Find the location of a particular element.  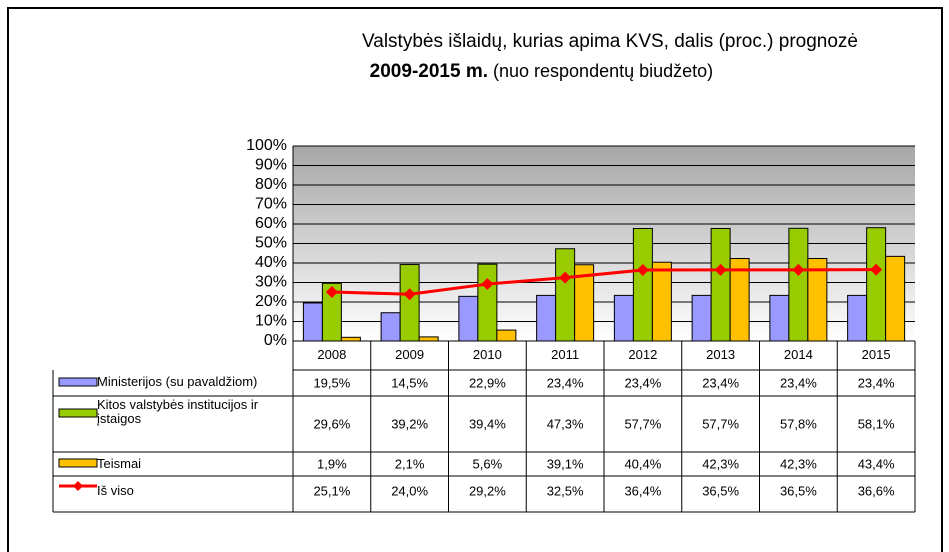

y-tick-label: 70% is located at coordinates (271, 204).